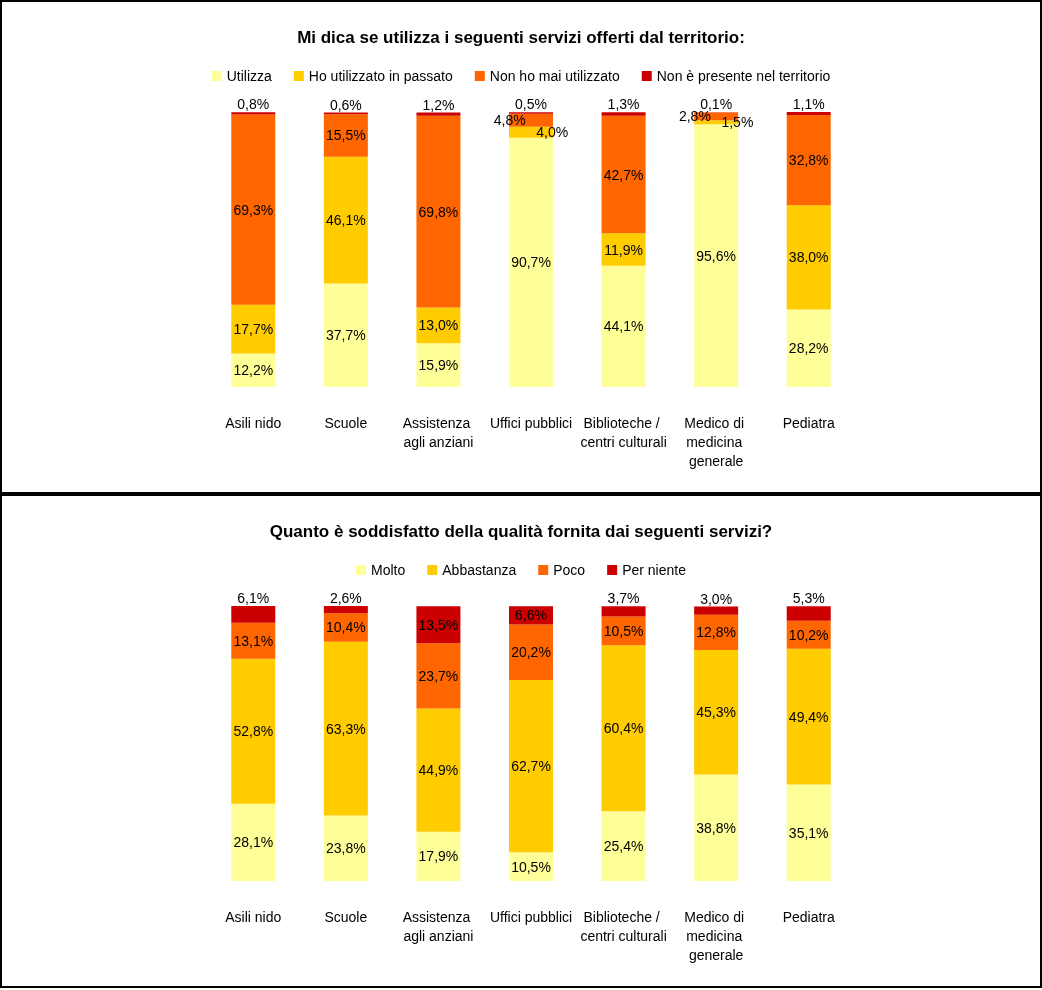 The width and height of the screenshot is (1042, 990). What do you see at coordinates (808, 598) in the screenshot?
I see `data-label: 5,3%` at bounding box center [808, 598].